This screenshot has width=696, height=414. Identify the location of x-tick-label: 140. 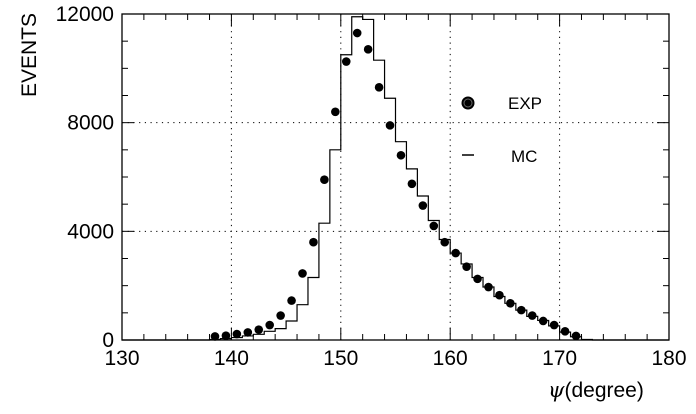
(231, 358).